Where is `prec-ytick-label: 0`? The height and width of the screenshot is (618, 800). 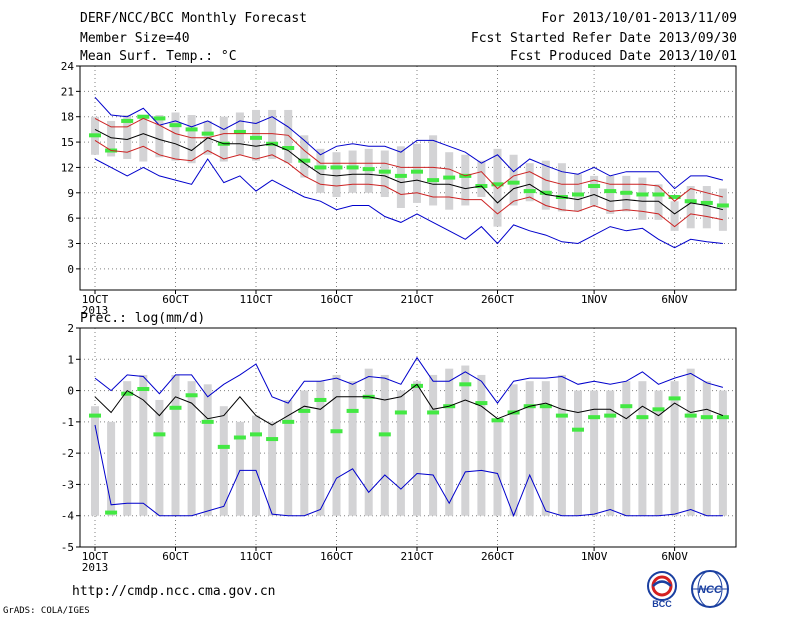 prec-ytick-label: 0 is located at coordinates (70, 391).